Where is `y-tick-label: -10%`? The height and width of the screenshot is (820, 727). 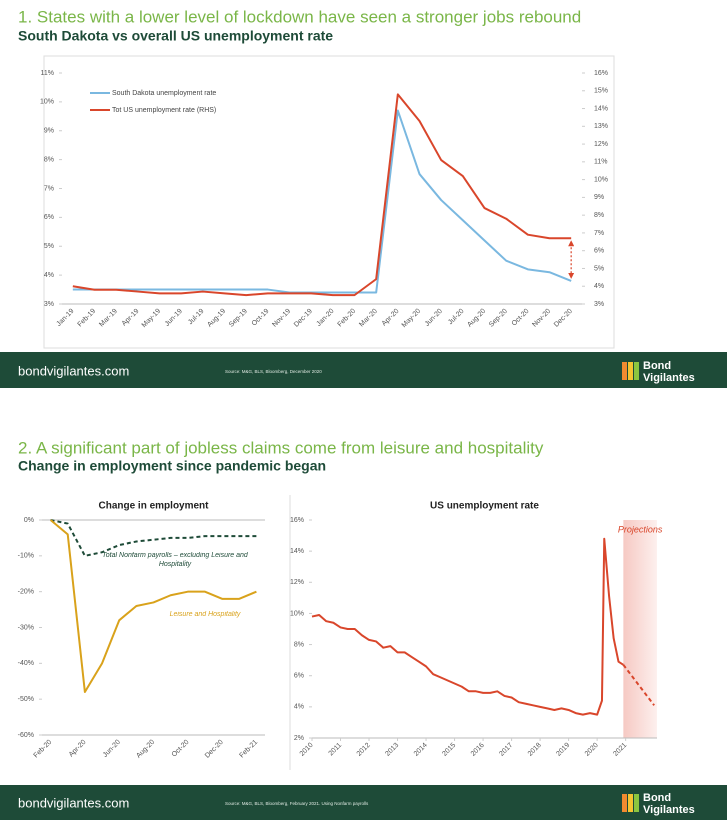 y-tick-label: -10% is located at coordinates (26, 556).